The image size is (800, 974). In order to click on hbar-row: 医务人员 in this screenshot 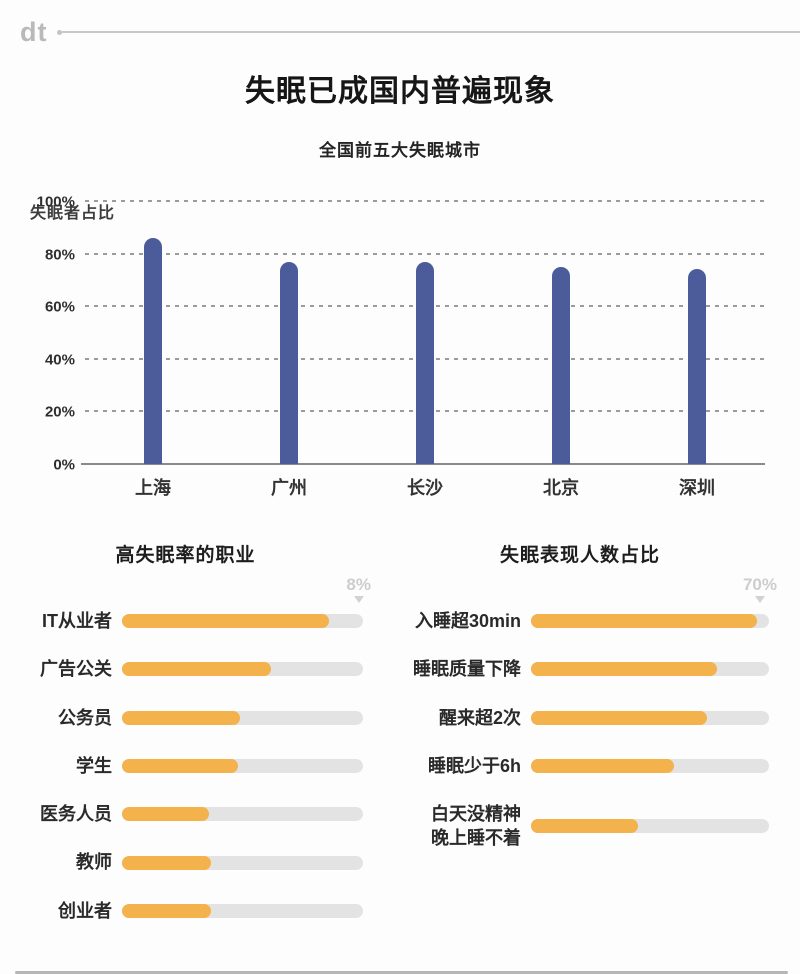, I will do `click(185, 814)`.